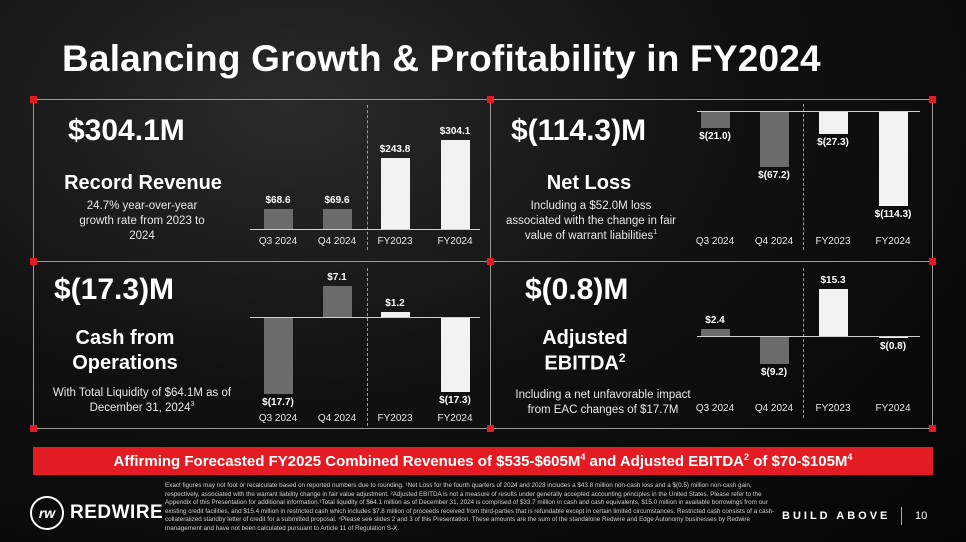 Image resolution: width=966 pixels, height=542 pixels. I want to click on grid-top-line, so click(483, 99).